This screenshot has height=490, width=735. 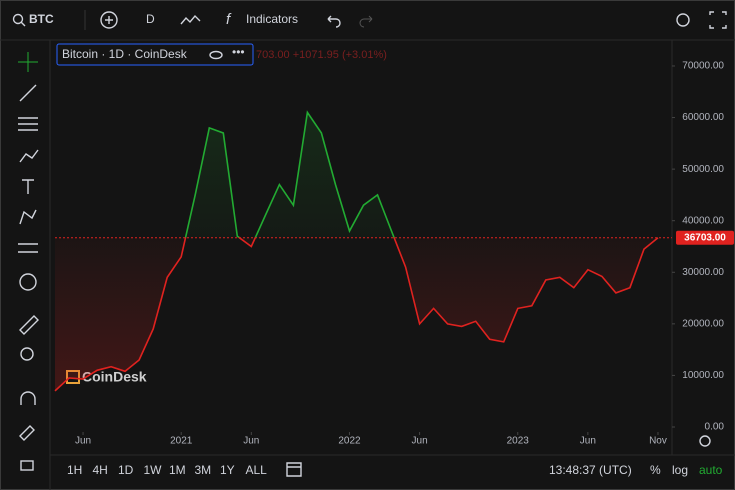 I want to click on y-tick-label: 40000.00, so click(x=703, y=220).